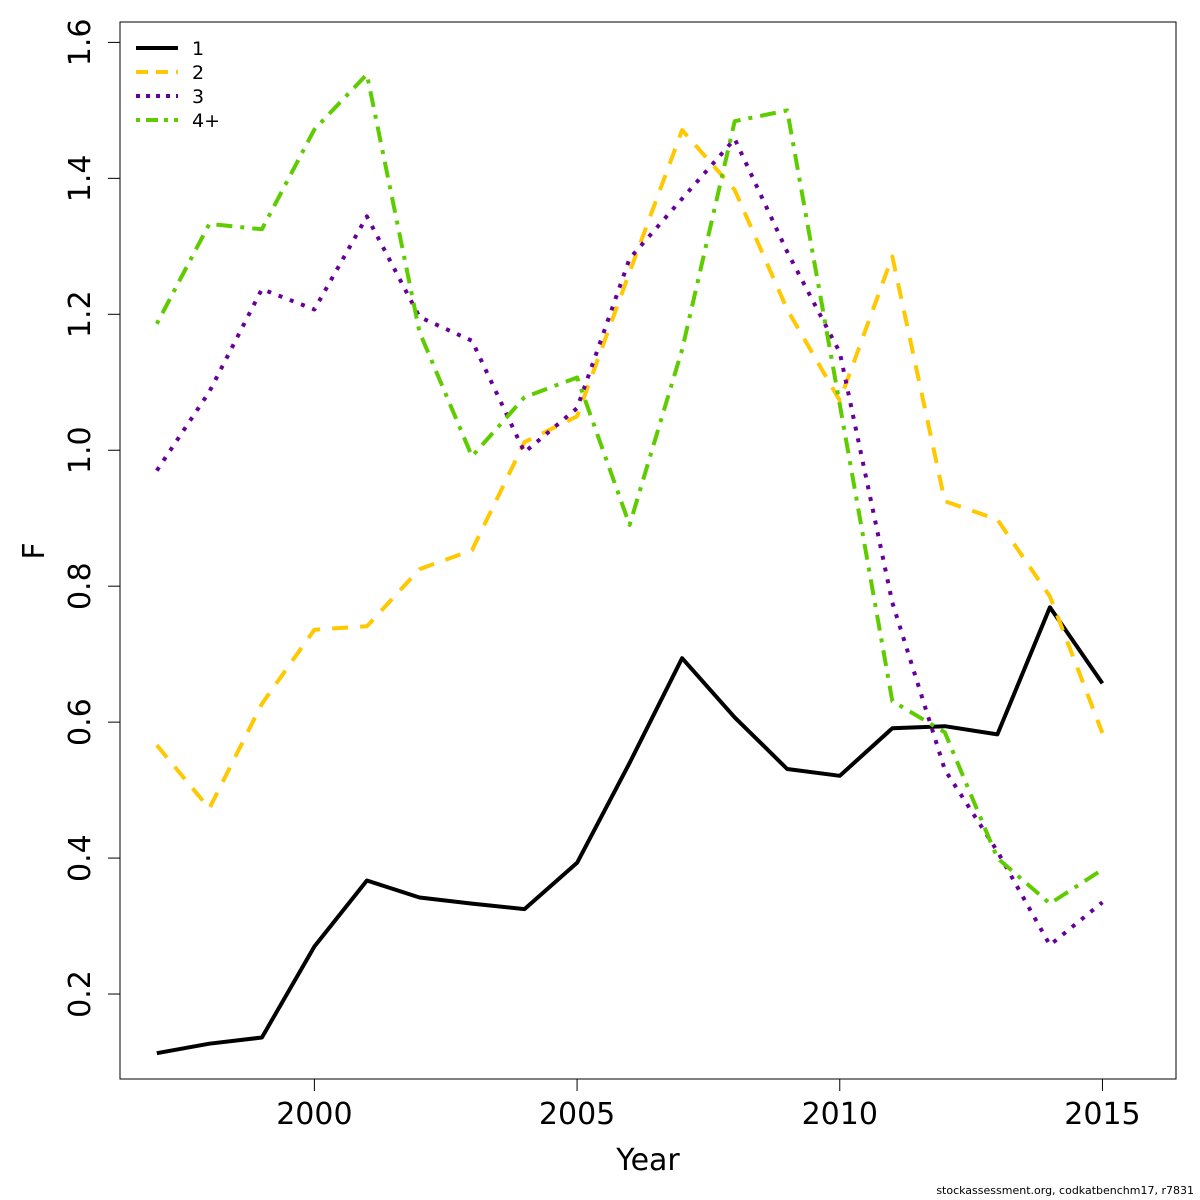 The width and height of the screenshot is (1200, 1200). Describe the element at coordinates (80, 994) in the screenshot. I see `y-tick-label: 0.2` at that location.